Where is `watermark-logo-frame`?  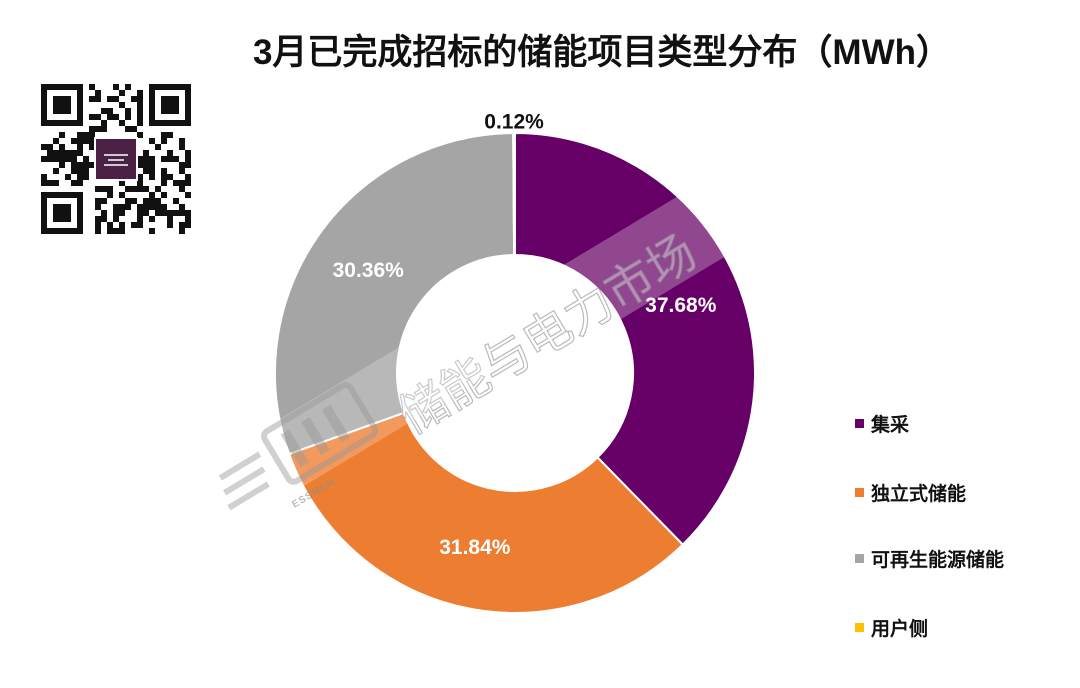 watermark-logo-frame is located at coordinates (320, 433).